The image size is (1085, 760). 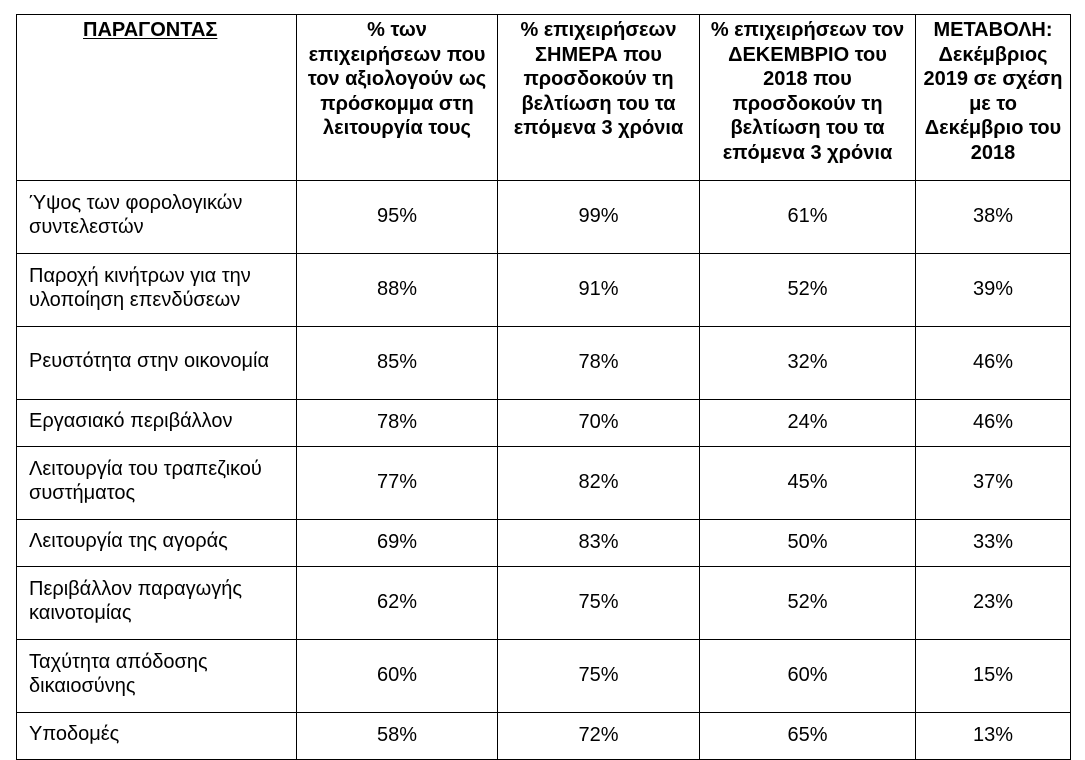 What do you see at coordinates (807, 483) in the screenshot?
I see `expect-dec-2018-cell: 45%` at bounding box center [807, 483].